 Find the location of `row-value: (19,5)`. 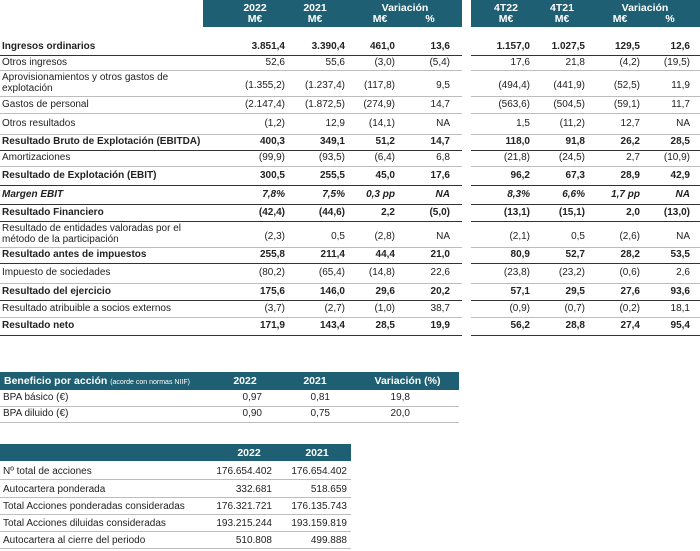

row-value: (19,5) is located at coordinates (676, 62).